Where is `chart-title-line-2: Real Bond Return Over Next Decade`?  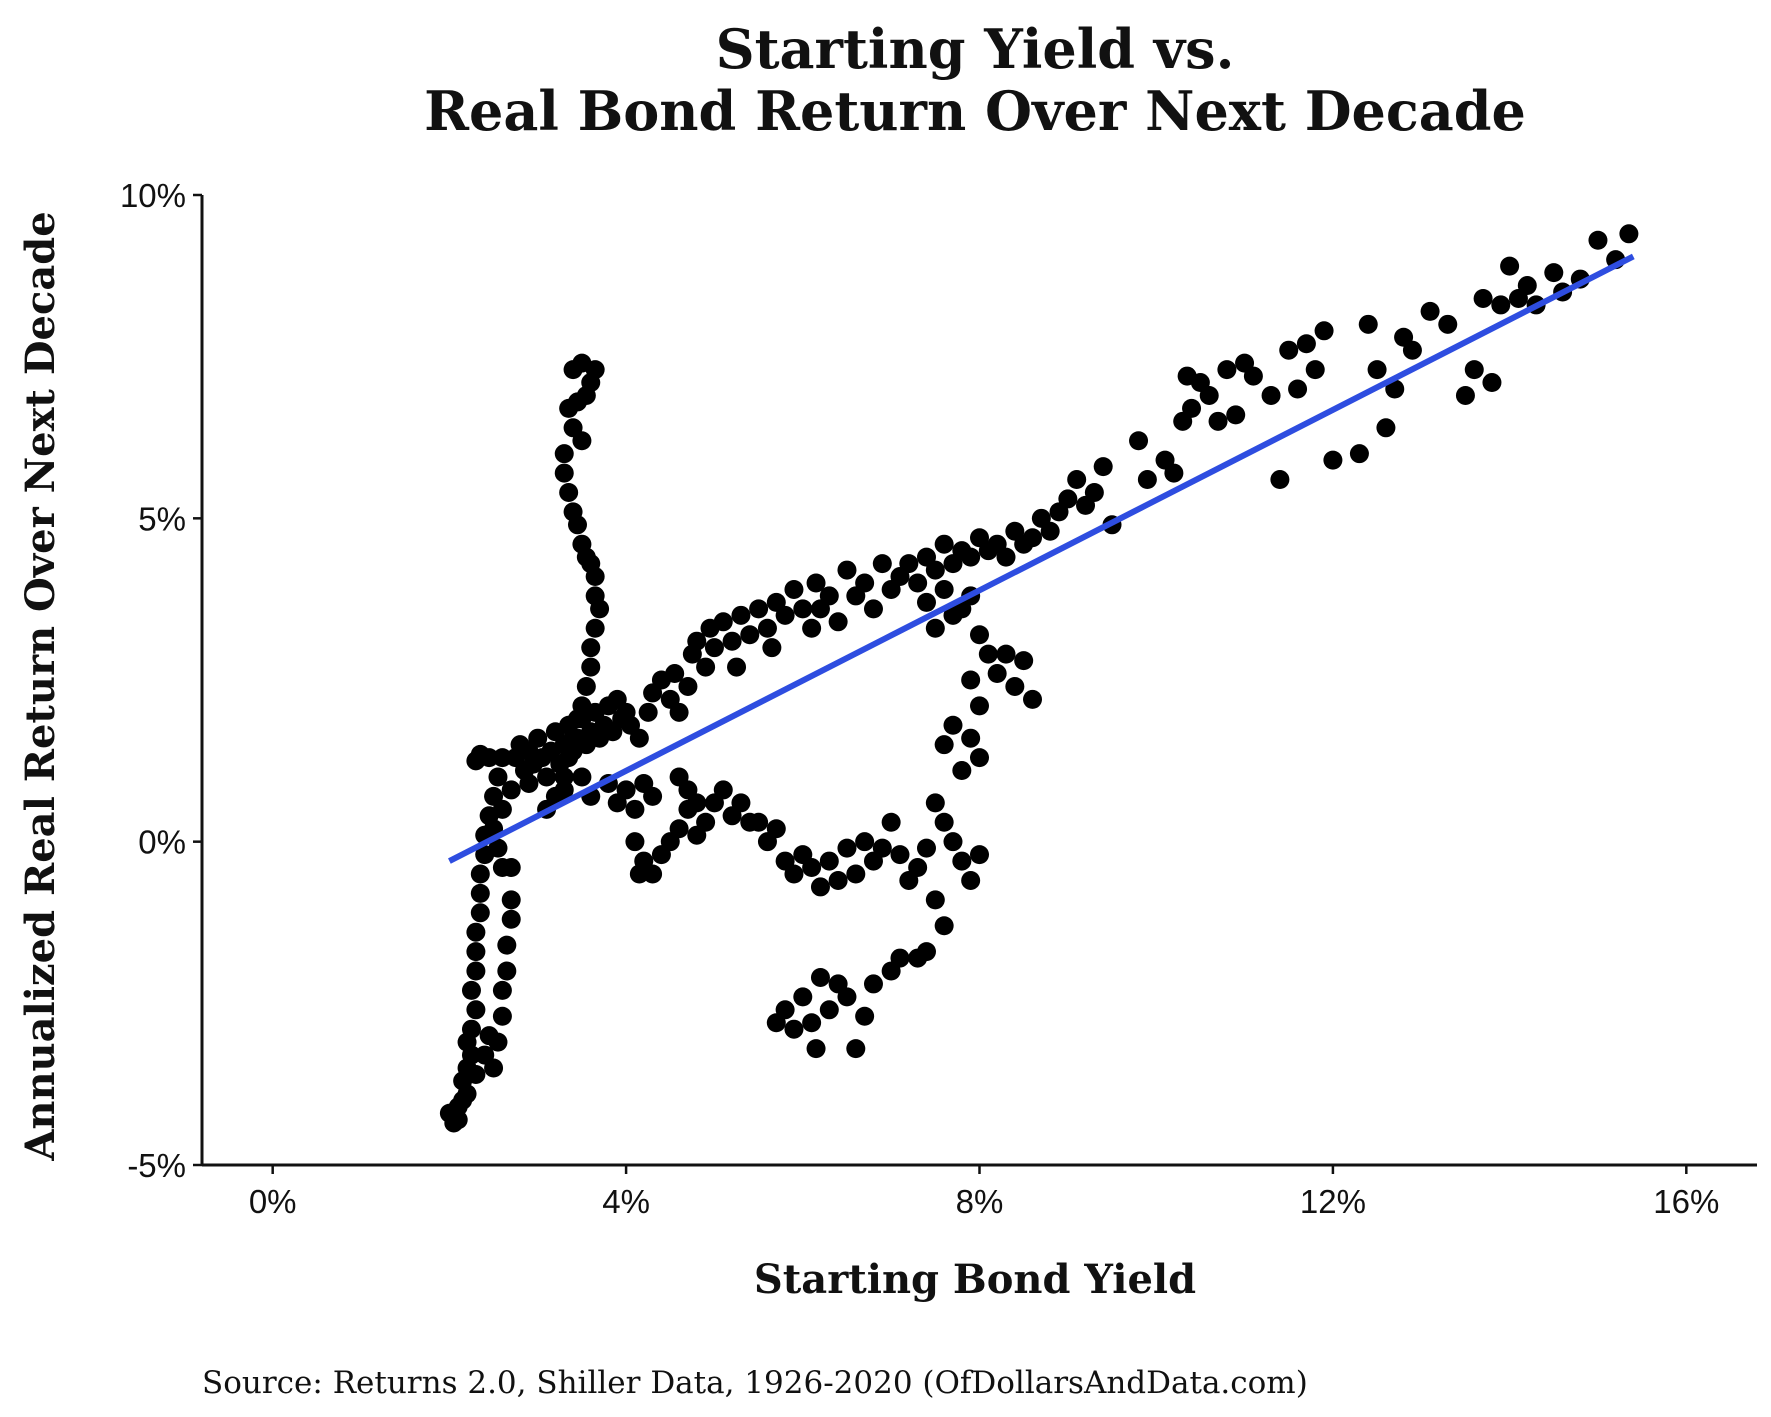 chart-title-line-2: Real Bond Return Over Next Decade is located at coordinates (975, 111).